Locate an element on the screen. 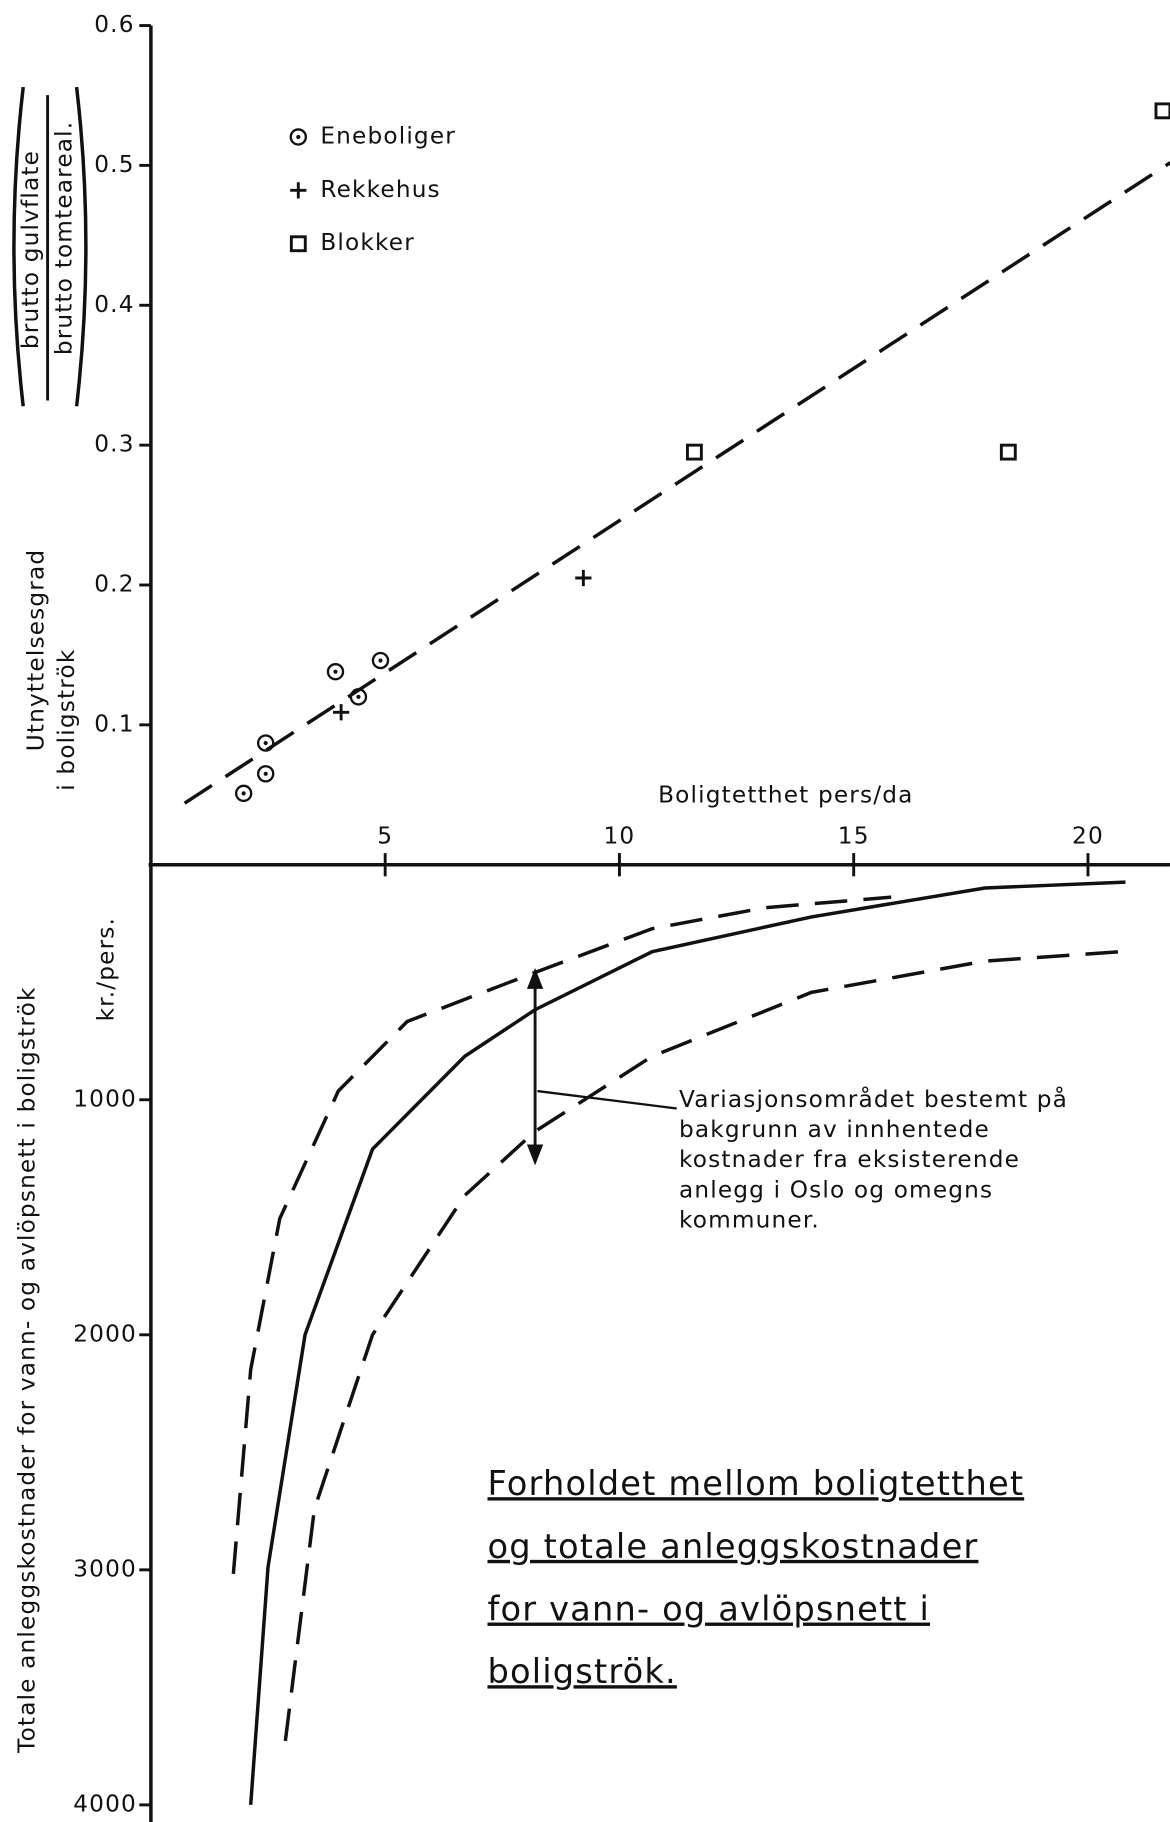 The image size is (1170, 1822). y-tick-label: 3000 is located at coordinates (105, 1568).